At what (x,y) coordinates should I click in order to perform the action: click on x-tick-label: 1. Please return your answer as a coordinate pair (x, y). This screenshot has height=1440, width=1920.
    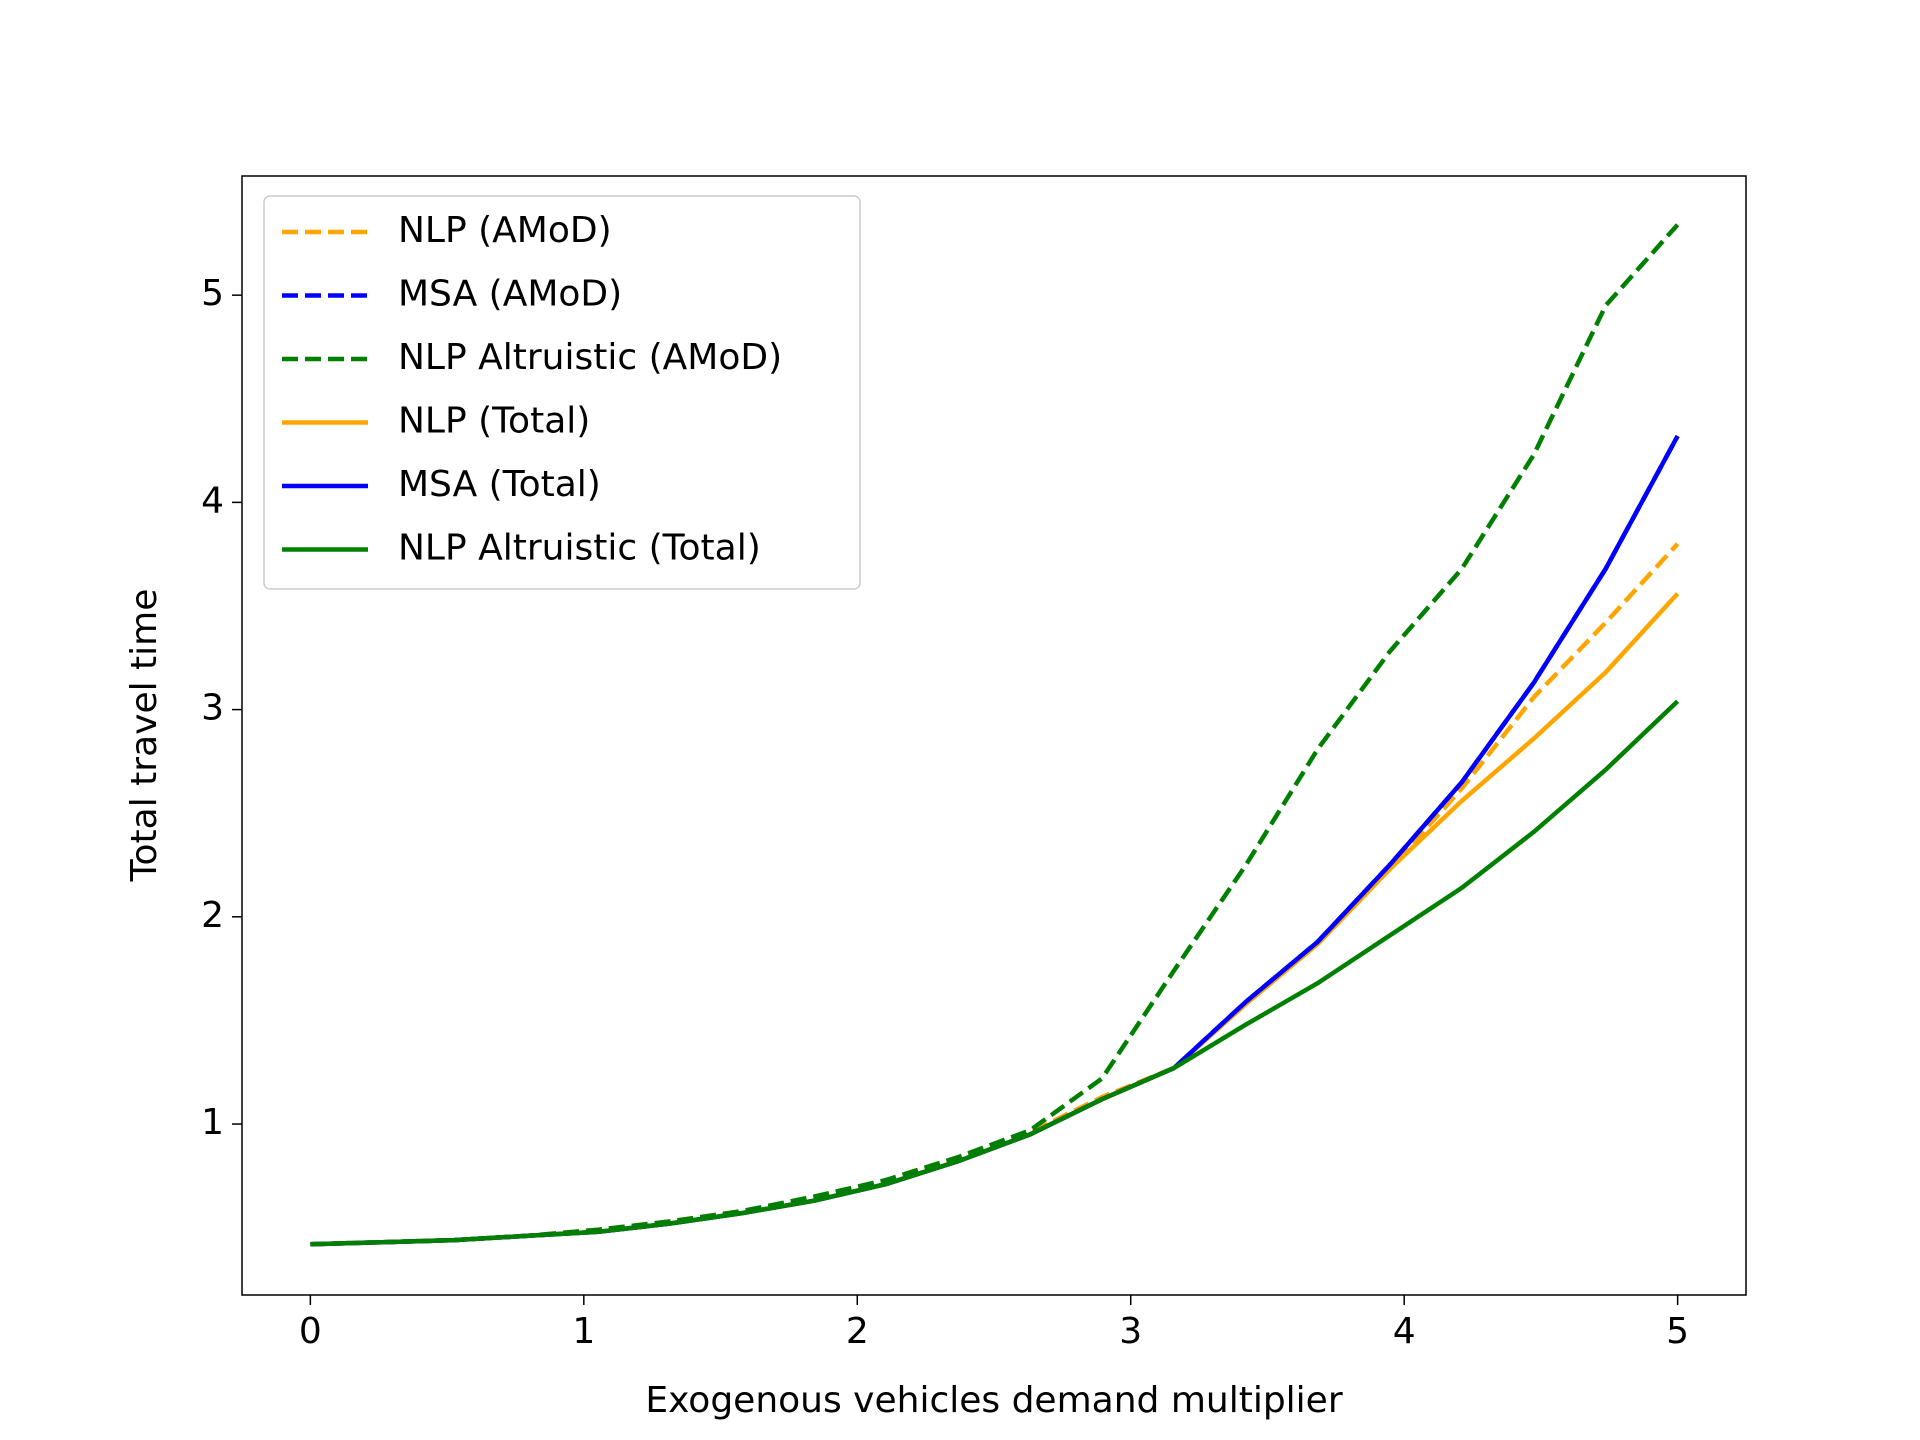
    Looking at the image, I should click on (583, 1331).